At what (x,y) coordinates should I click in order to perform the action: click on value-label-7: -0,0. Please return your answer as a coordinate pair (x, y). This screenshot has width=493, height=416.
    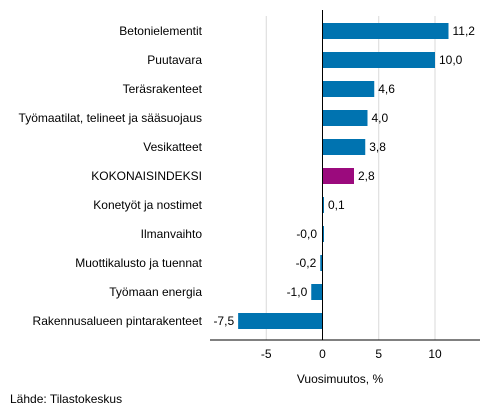
    Looking at the image, I should click on (306, 234).